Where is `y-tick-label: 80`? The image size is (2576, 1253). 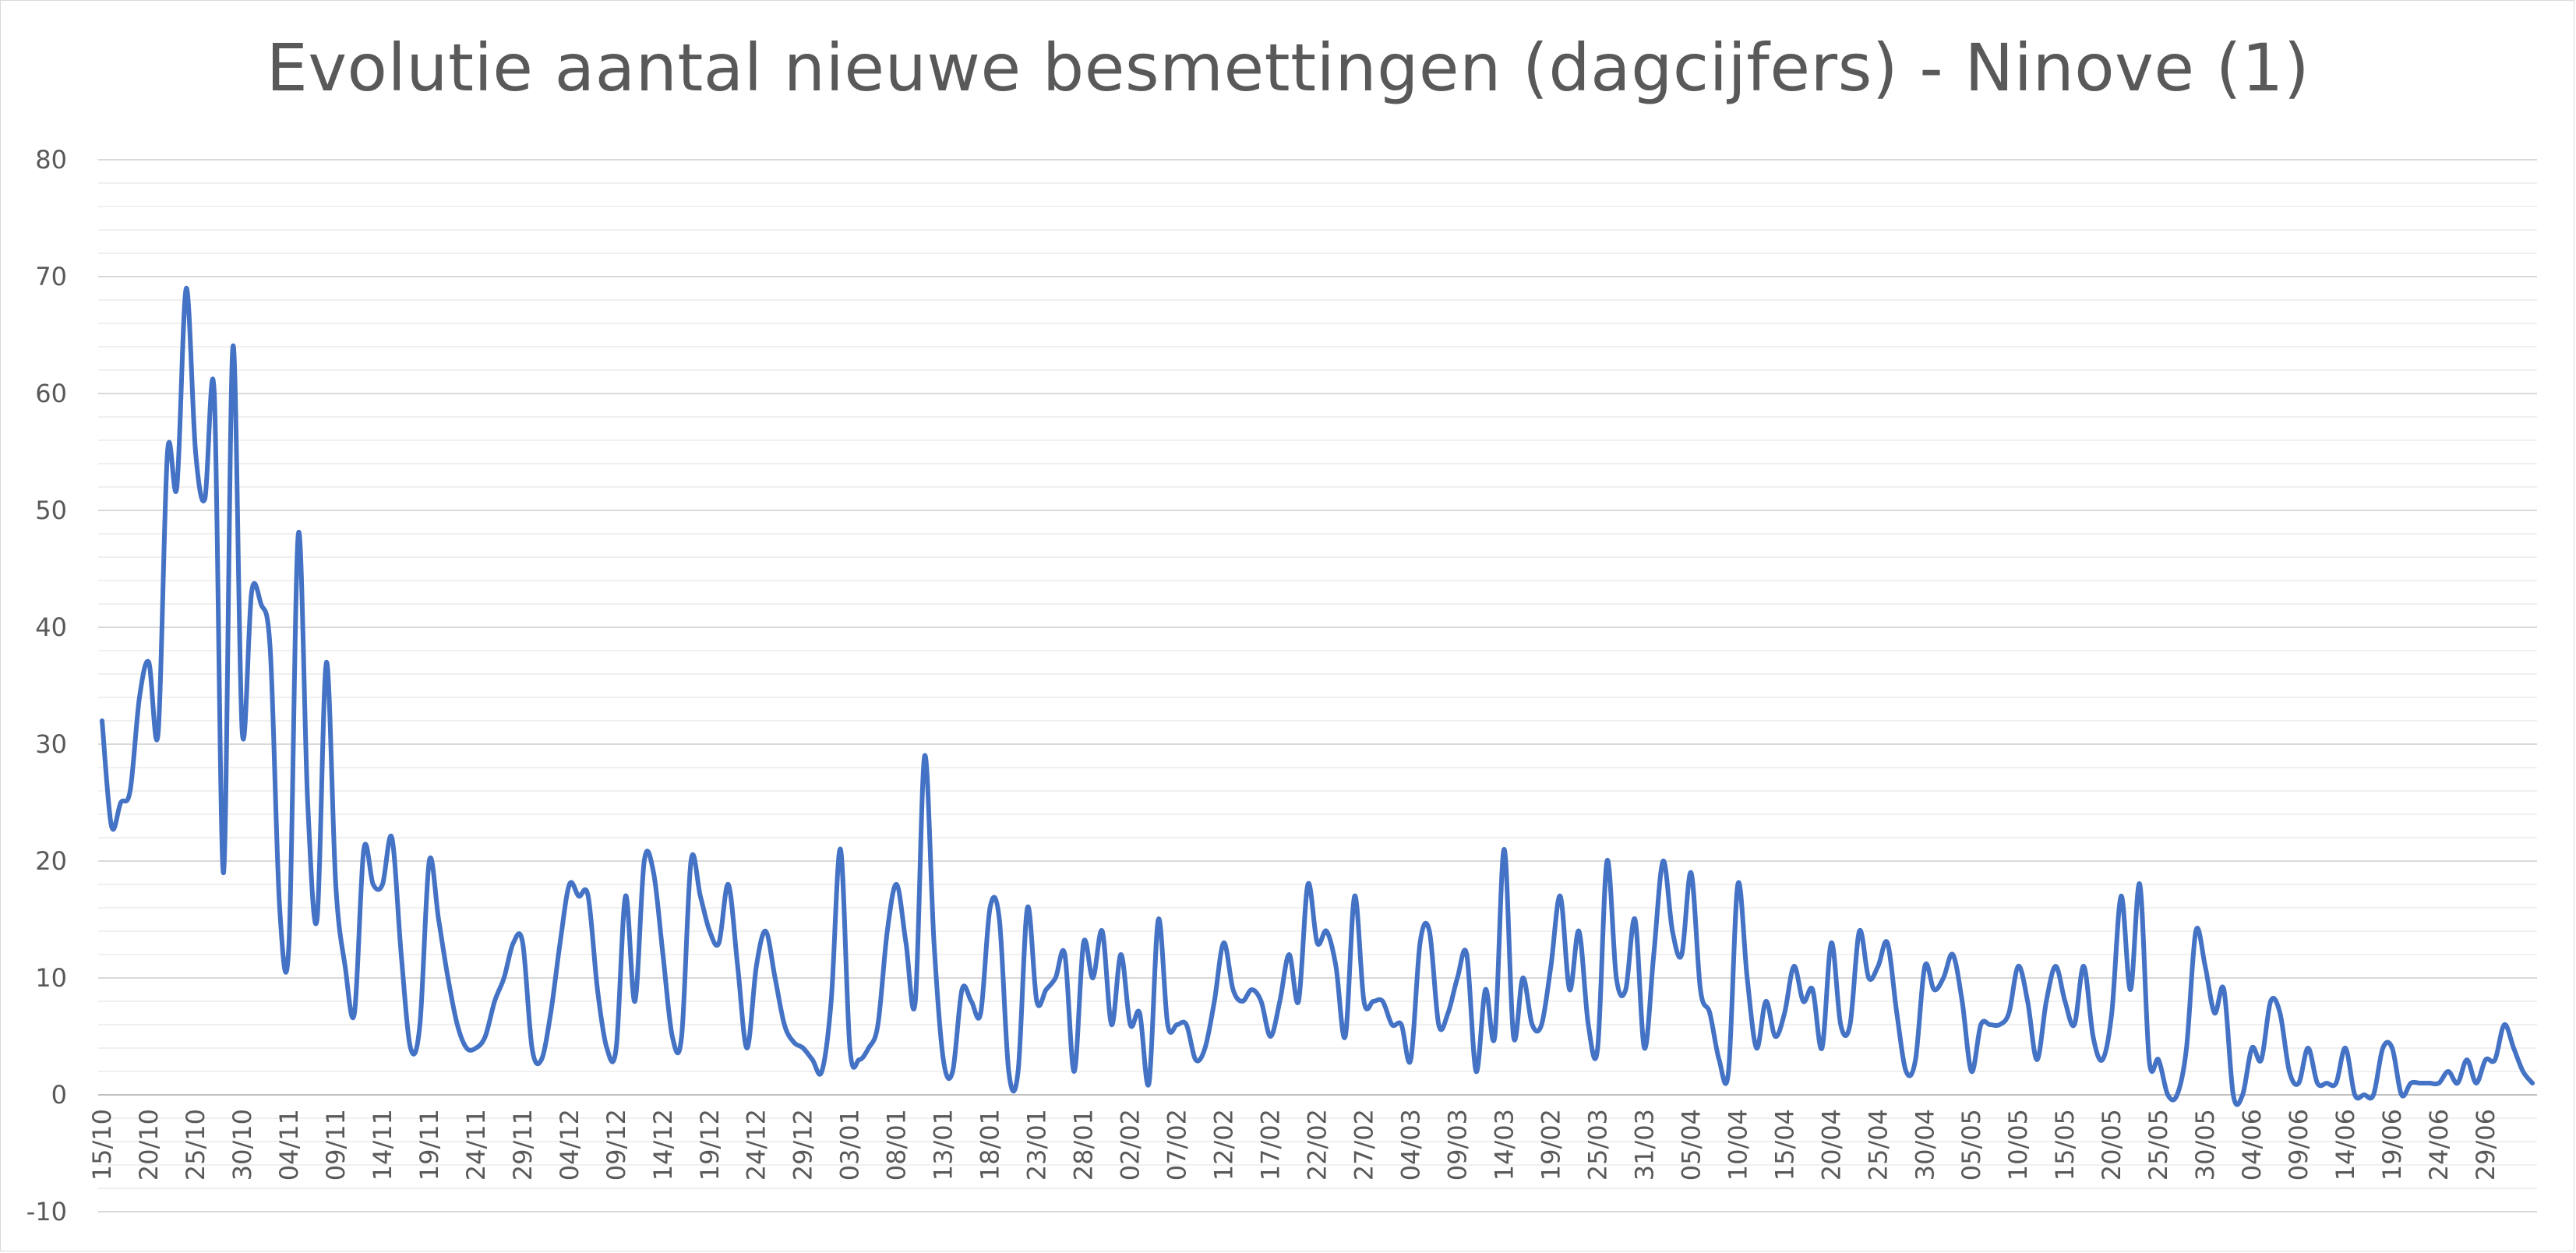
y-tick-label: 80 is located at coordinates (51, 160).